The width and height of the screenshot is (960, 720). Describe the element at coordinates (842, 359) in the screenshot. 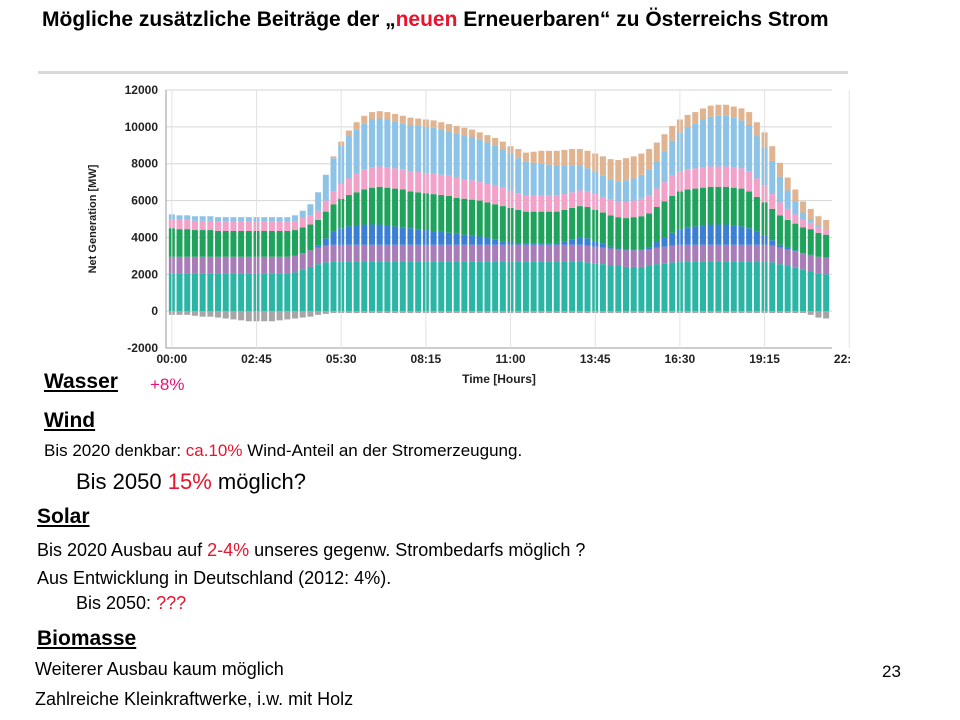

I see `x-tick-label: 22:00` at that location.